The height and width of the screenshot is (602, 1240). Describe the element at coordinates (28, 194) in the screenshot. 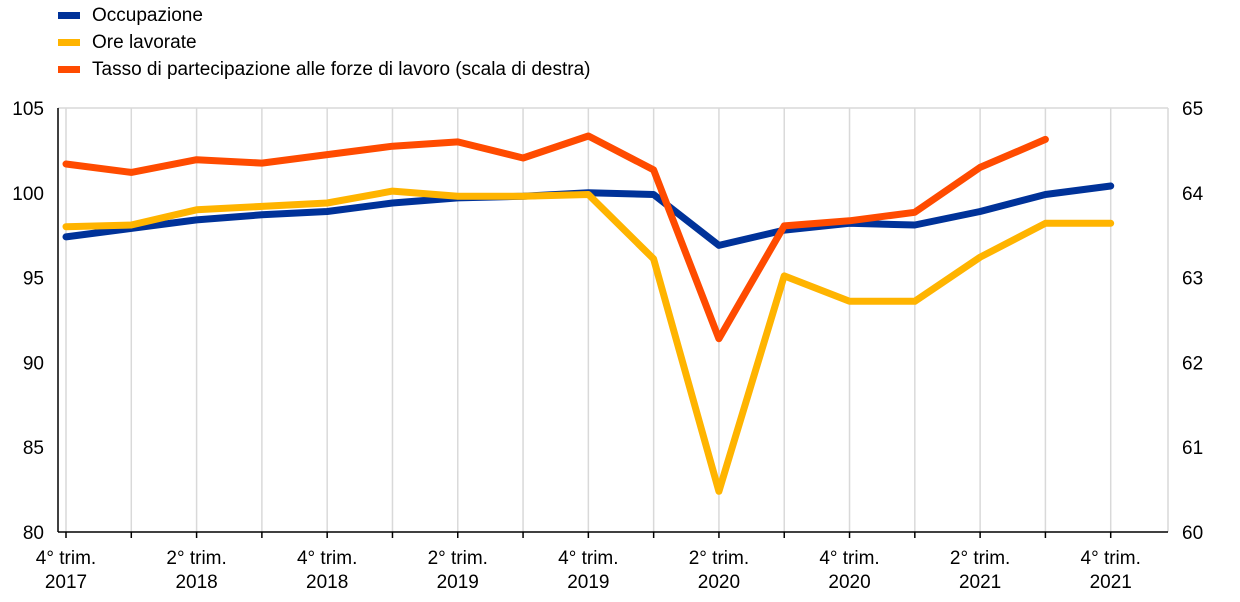

I see `tick-label: 100` at that location.